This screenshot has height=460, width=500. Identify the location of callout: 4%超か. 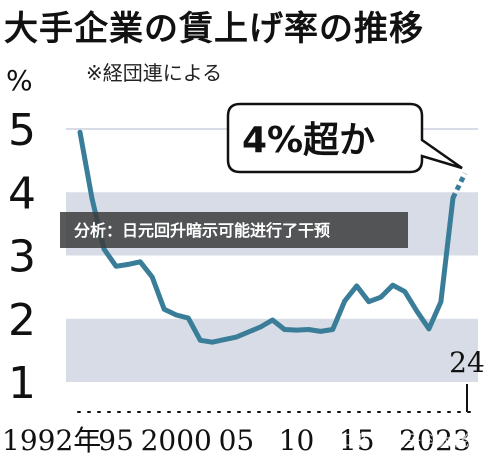
(344, 138).